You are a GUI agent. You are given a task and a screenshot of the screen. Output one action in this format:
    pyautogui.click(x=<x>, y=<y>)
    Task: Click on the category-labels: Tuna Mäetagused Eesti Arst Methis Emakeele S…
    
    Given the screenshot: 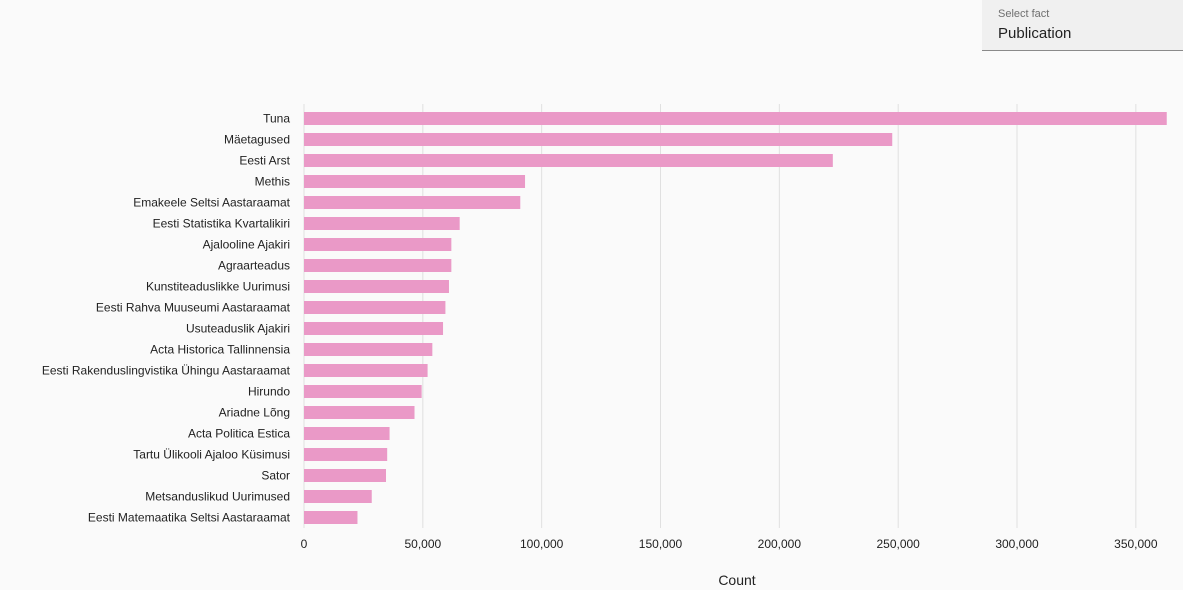 What is the action you would take?
    pyautogui.click(x=166, y=318)
    